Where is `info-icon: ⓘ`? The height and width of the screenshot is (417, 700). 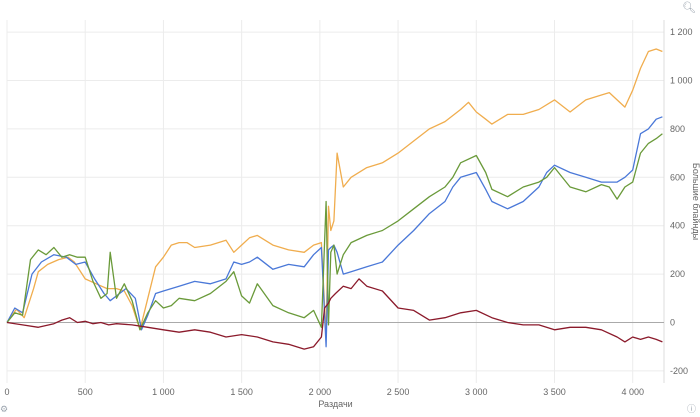
info-icon: ⓘ is located at coordinates (691, 410).